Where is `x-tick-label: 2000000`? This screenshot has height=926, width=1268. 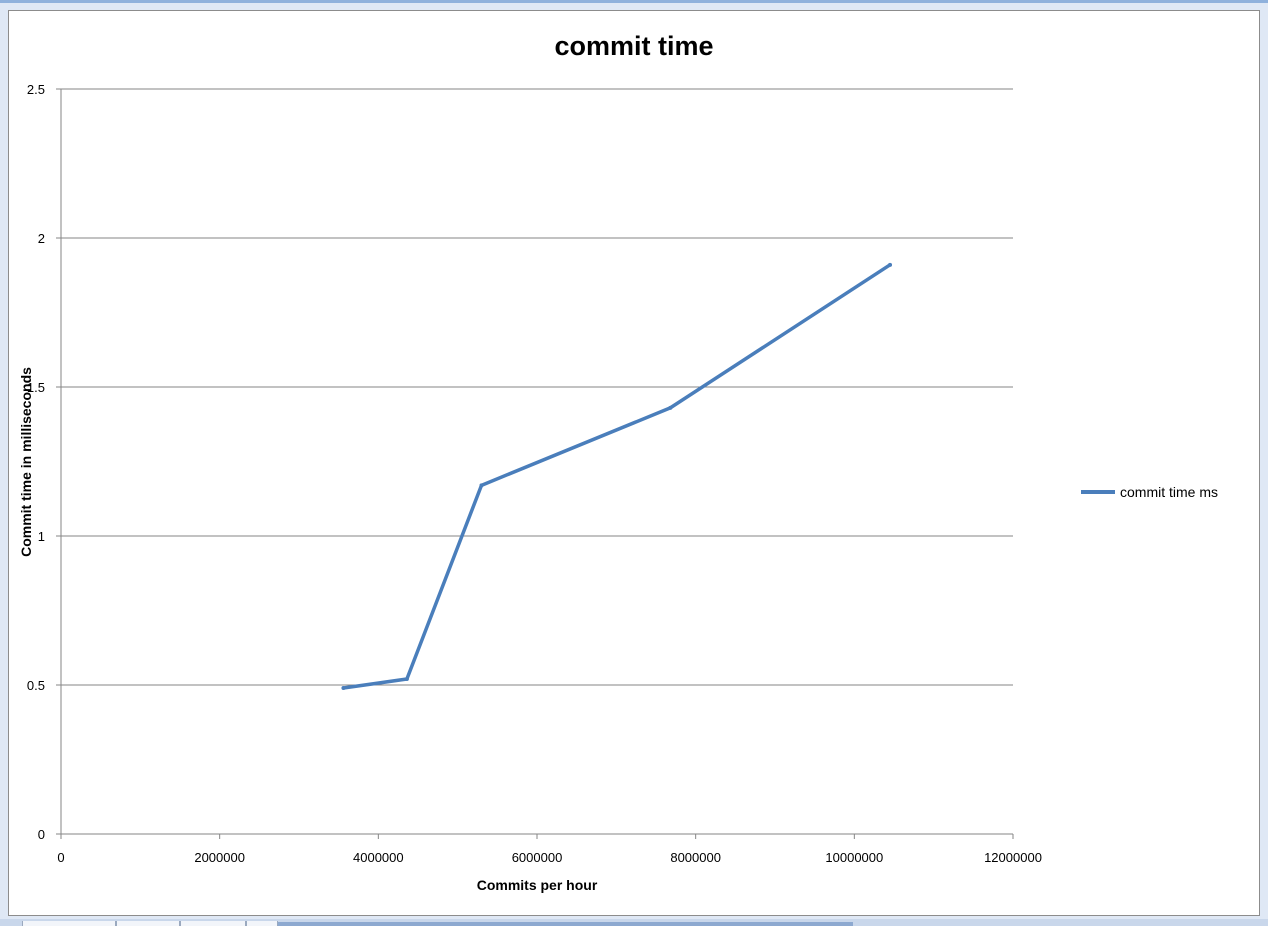
x-tick-label: 2000000 is located at coordinates (219, 857).